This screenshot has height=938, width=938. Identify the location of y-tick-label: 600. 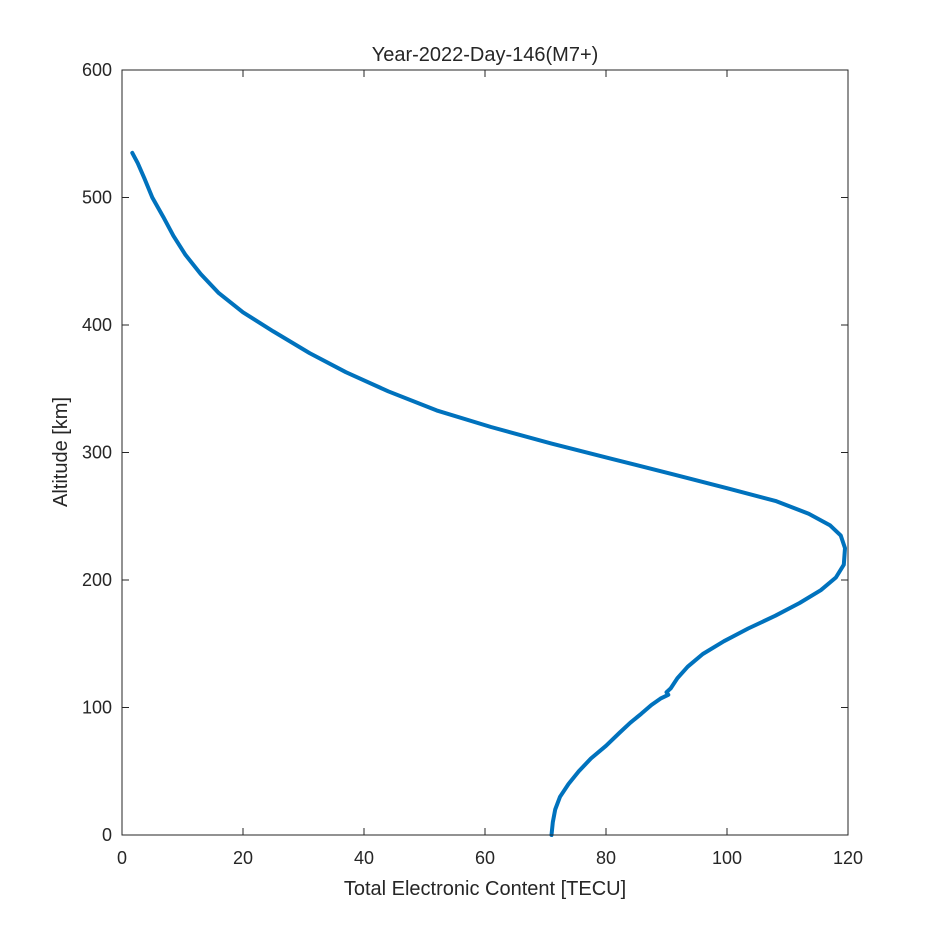
(97, 70).